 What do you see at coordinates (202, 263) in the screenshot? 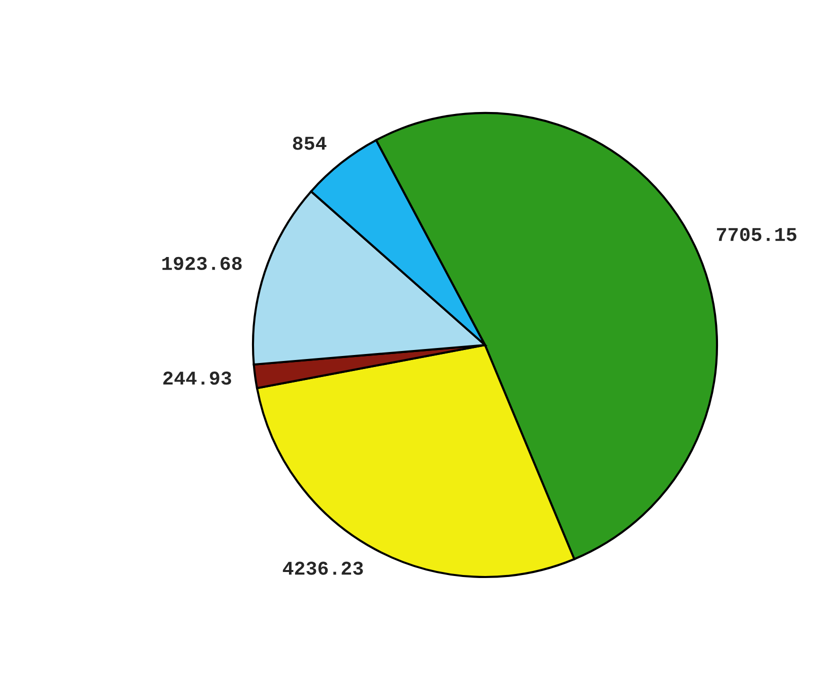
I see `data-label: 1923.68` at bounding box center [202, 263].